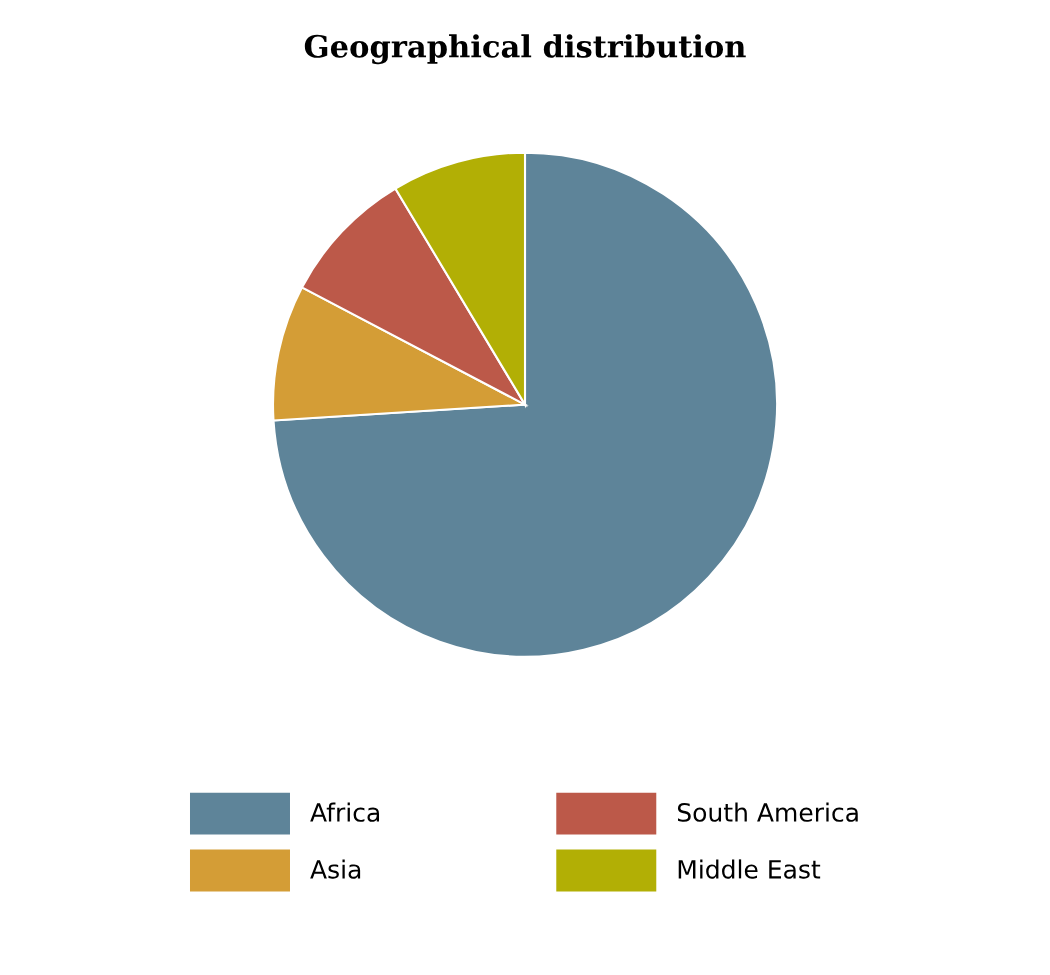 This screenshot has width=1050, height=975. I want to click on legend-label: Africa, so click(345, 812).